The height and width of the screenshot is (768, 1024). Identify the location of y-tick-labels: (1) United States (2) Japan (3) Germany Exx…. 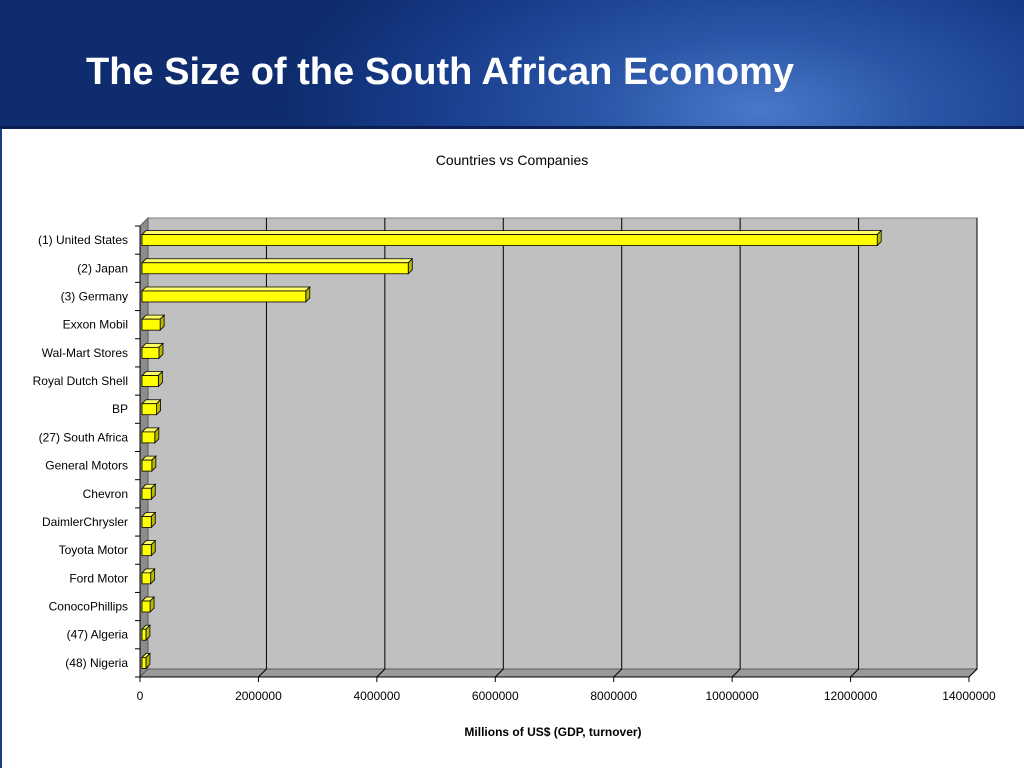
(81, 451).